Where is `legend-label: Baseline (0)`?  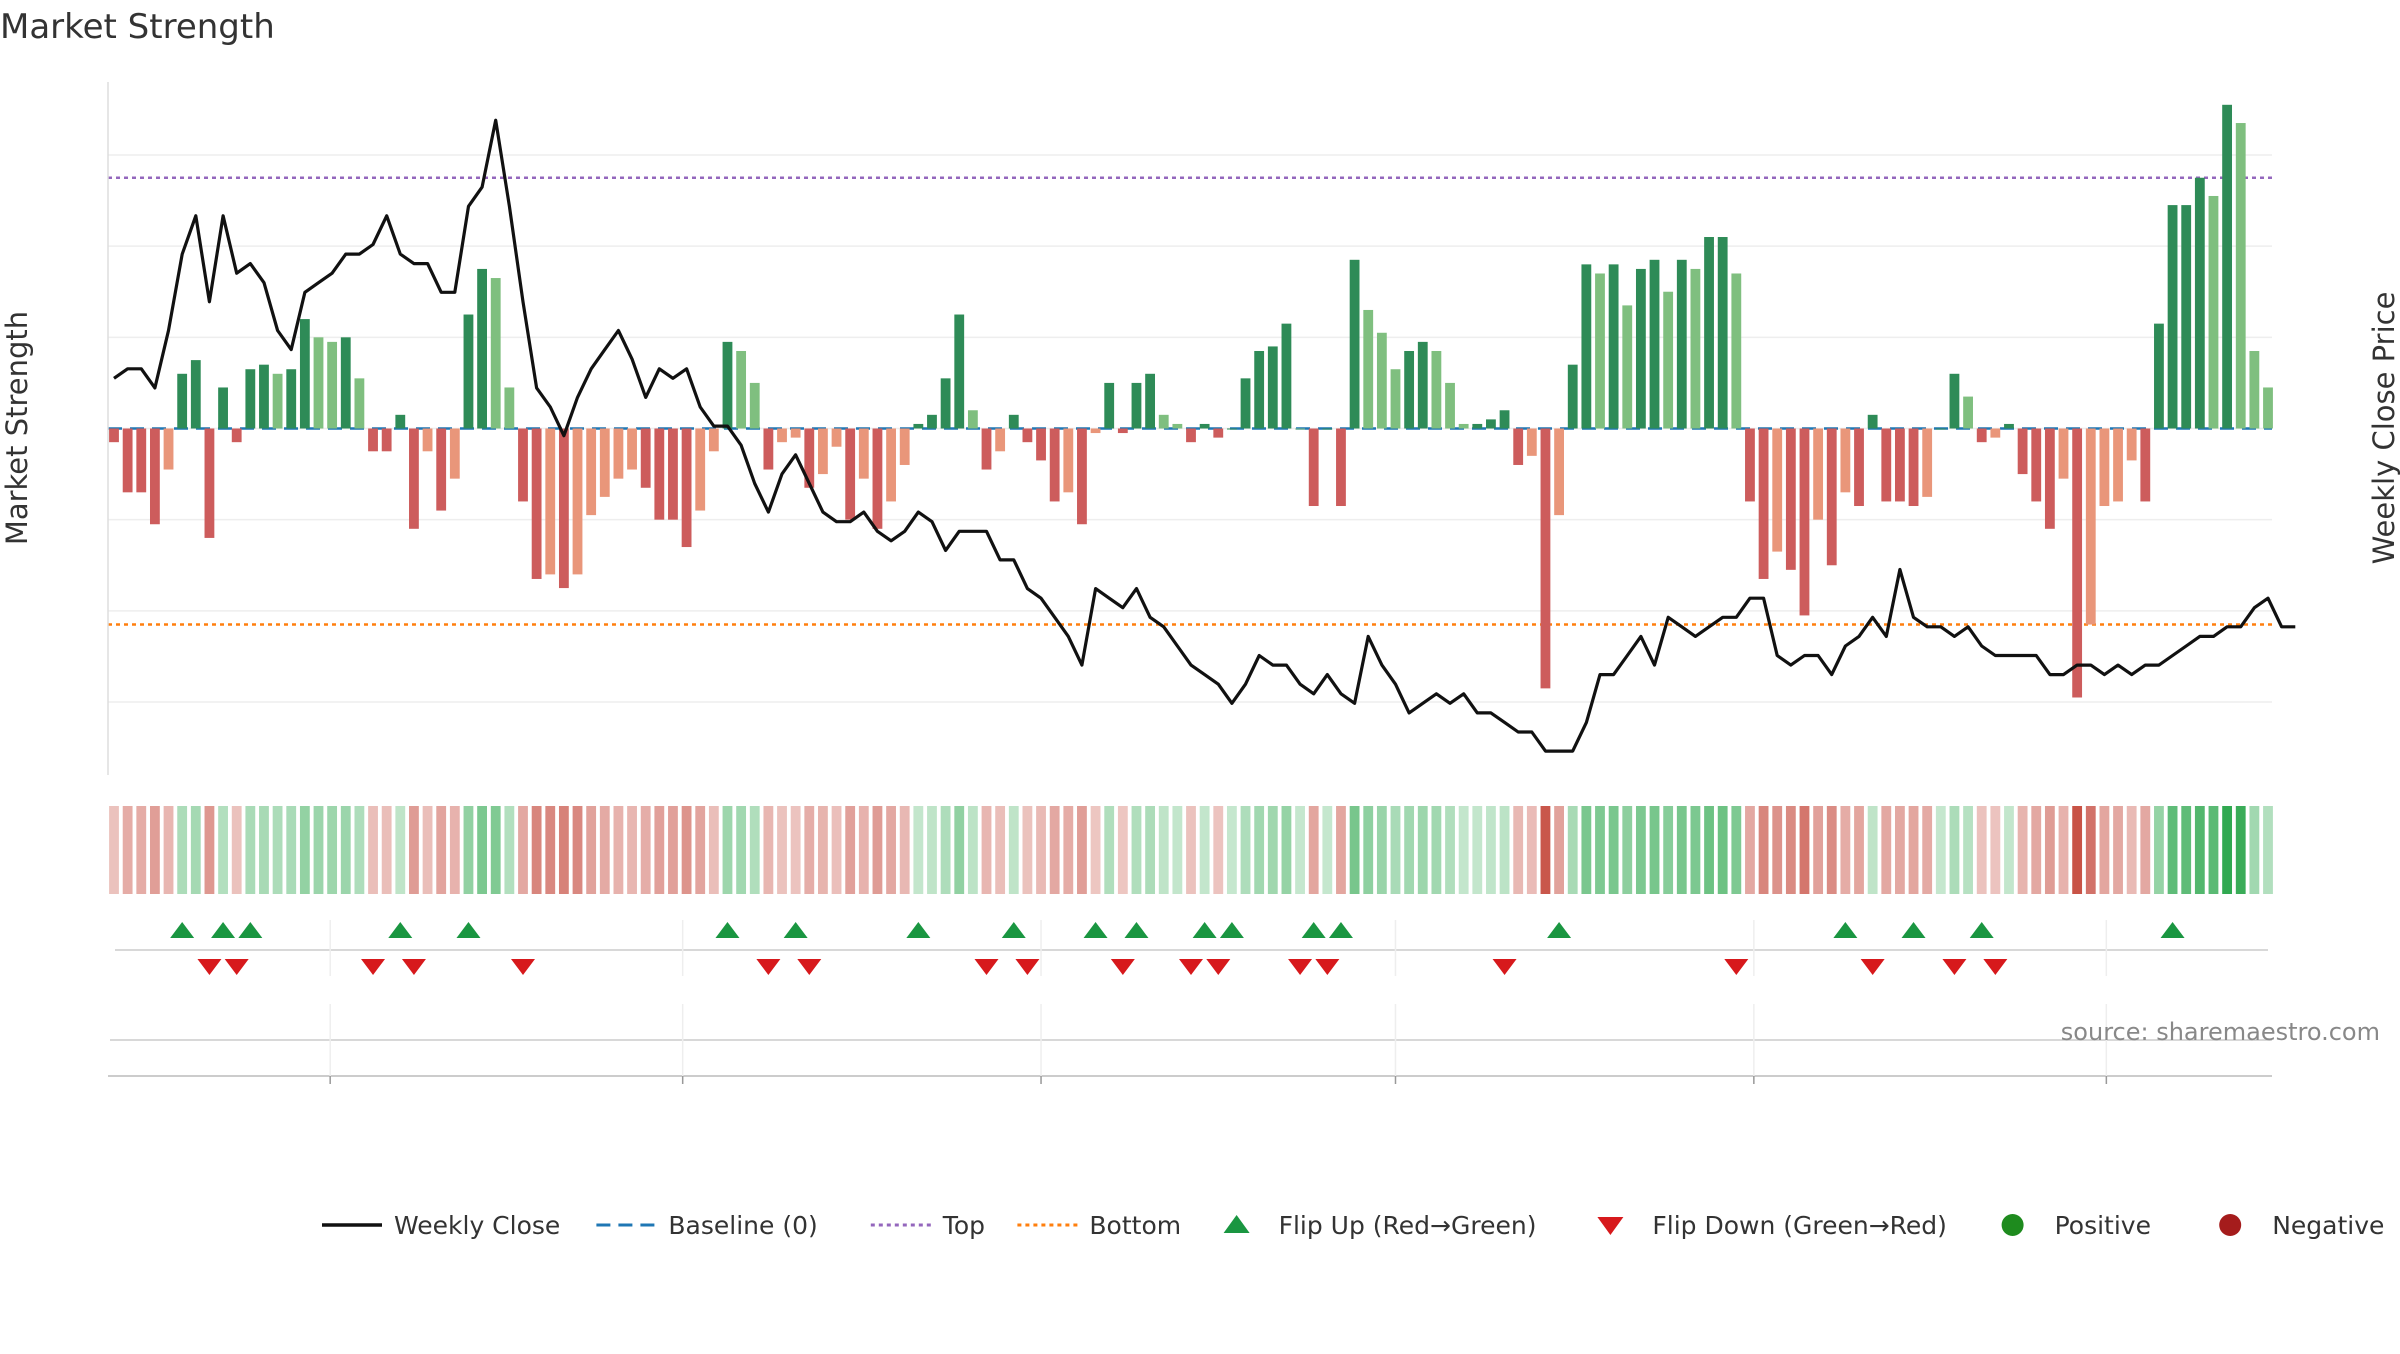
legend-label: Baseline (0) is located at coordinates (742, 1225).